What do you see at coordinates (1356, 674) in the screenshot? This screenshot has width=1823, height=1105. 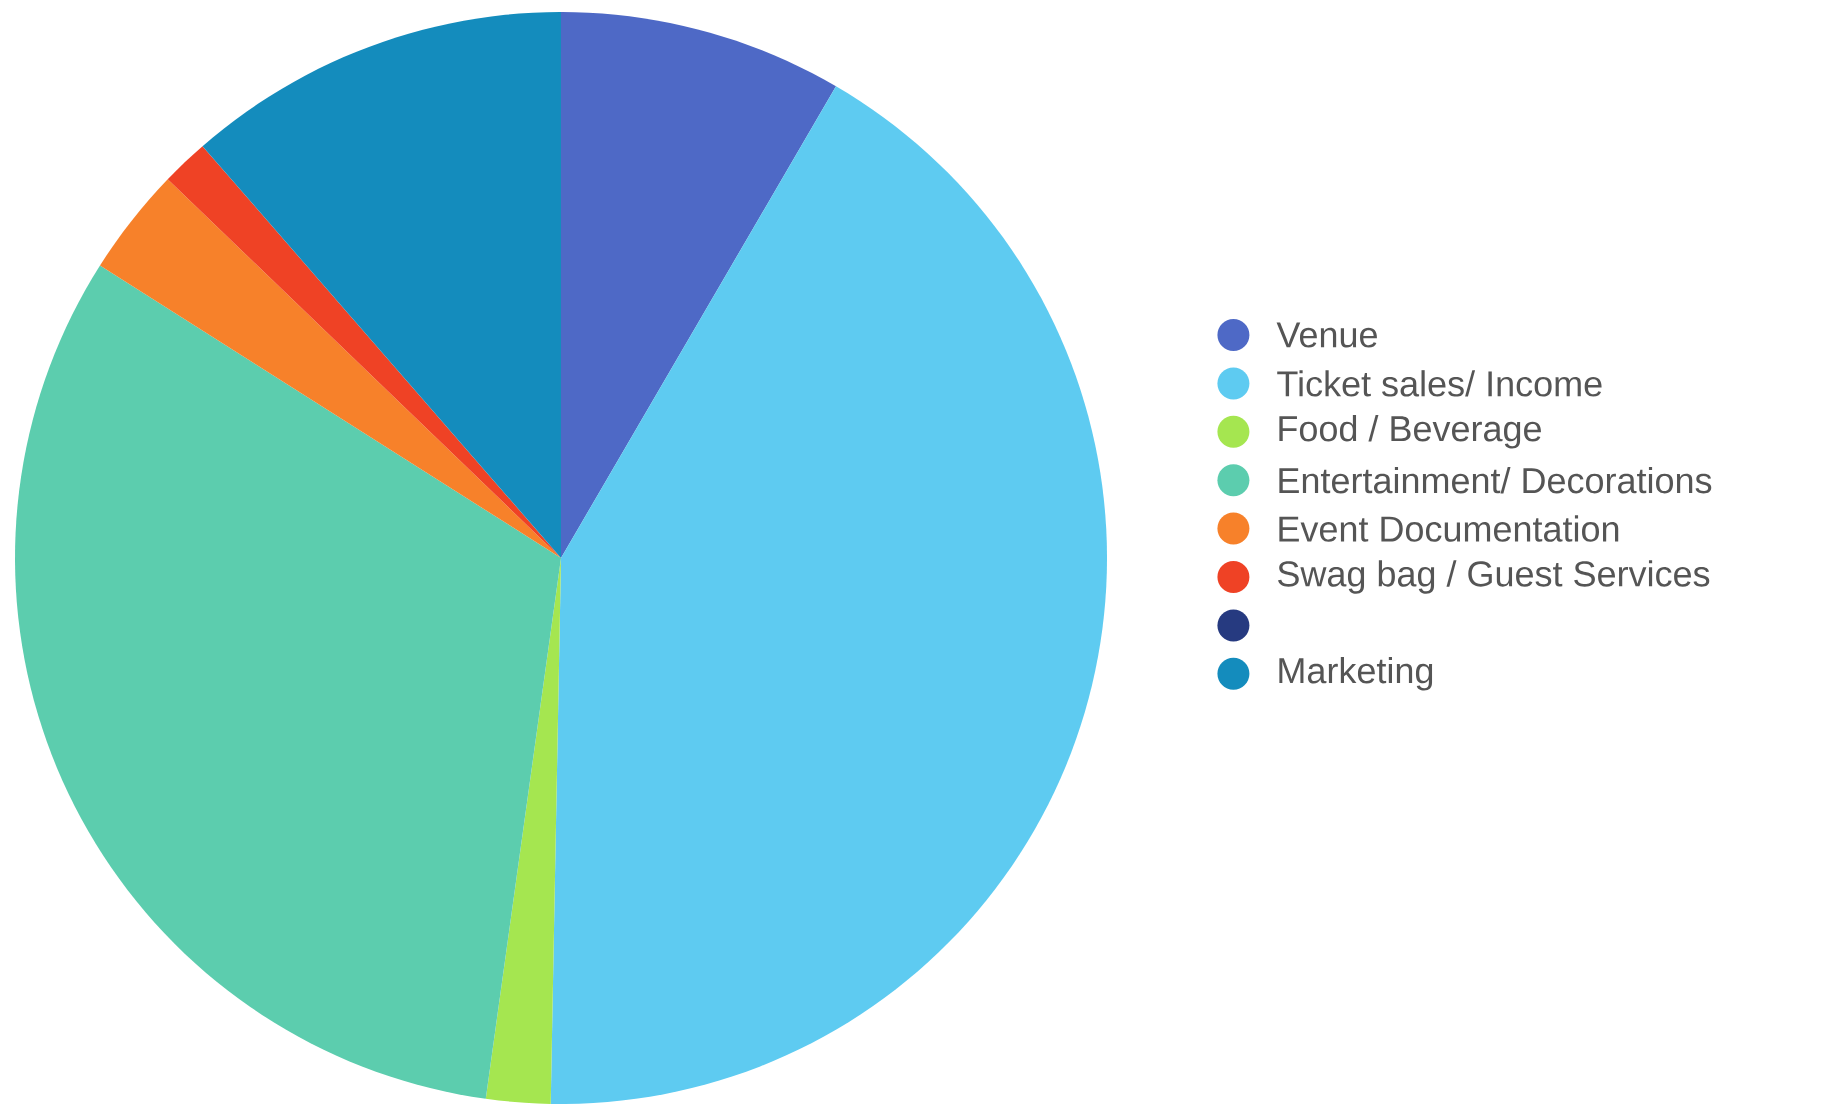 I see `legend-label: Marketing` at bounding box center [1356, 674].